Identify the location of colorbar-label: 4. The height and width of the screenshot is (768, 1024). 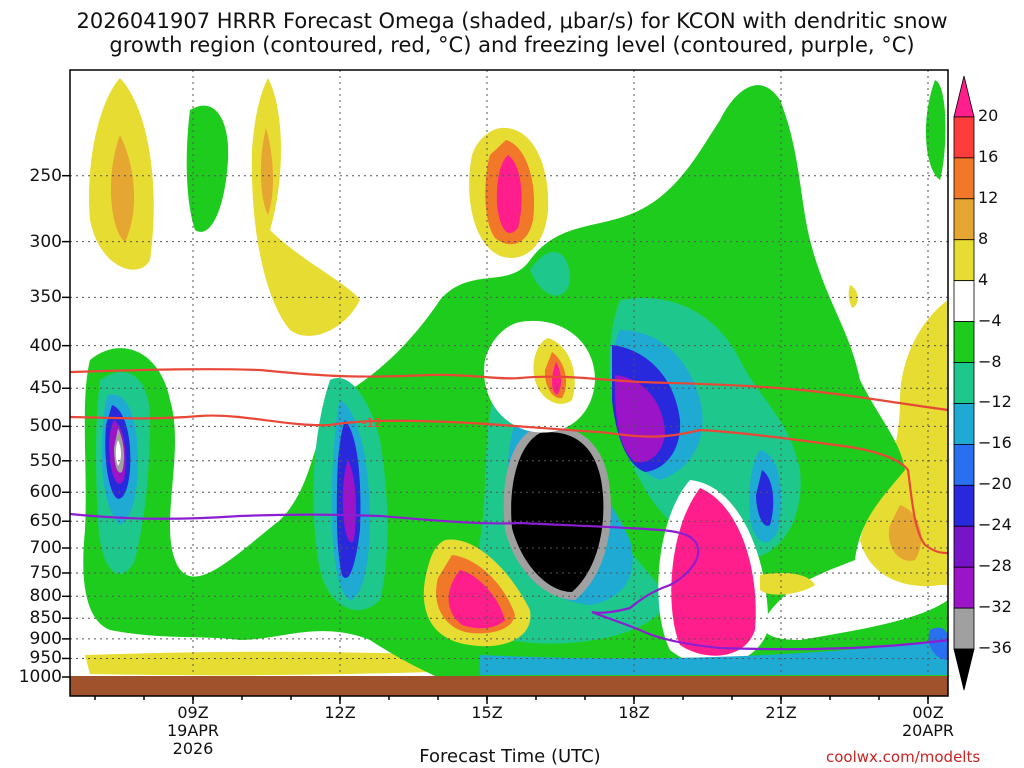
(983, 279).